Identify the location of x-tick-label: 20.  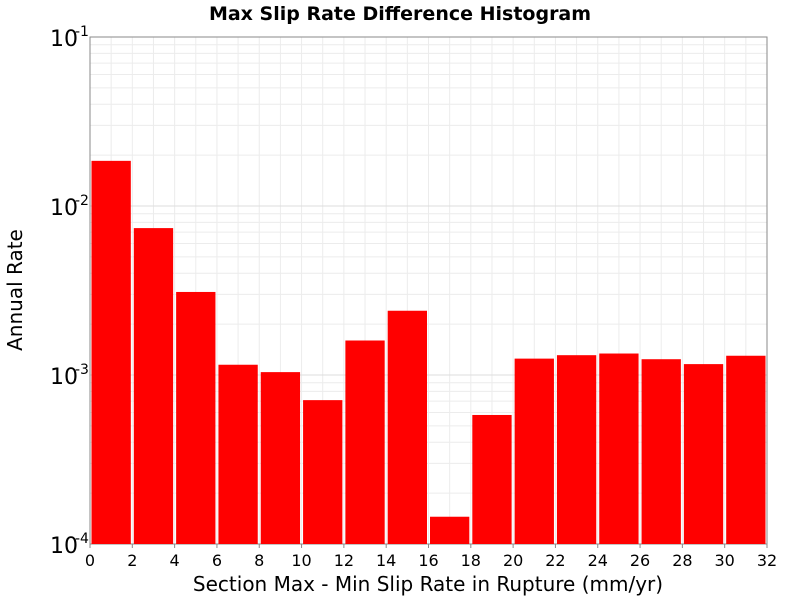
(513, 560).